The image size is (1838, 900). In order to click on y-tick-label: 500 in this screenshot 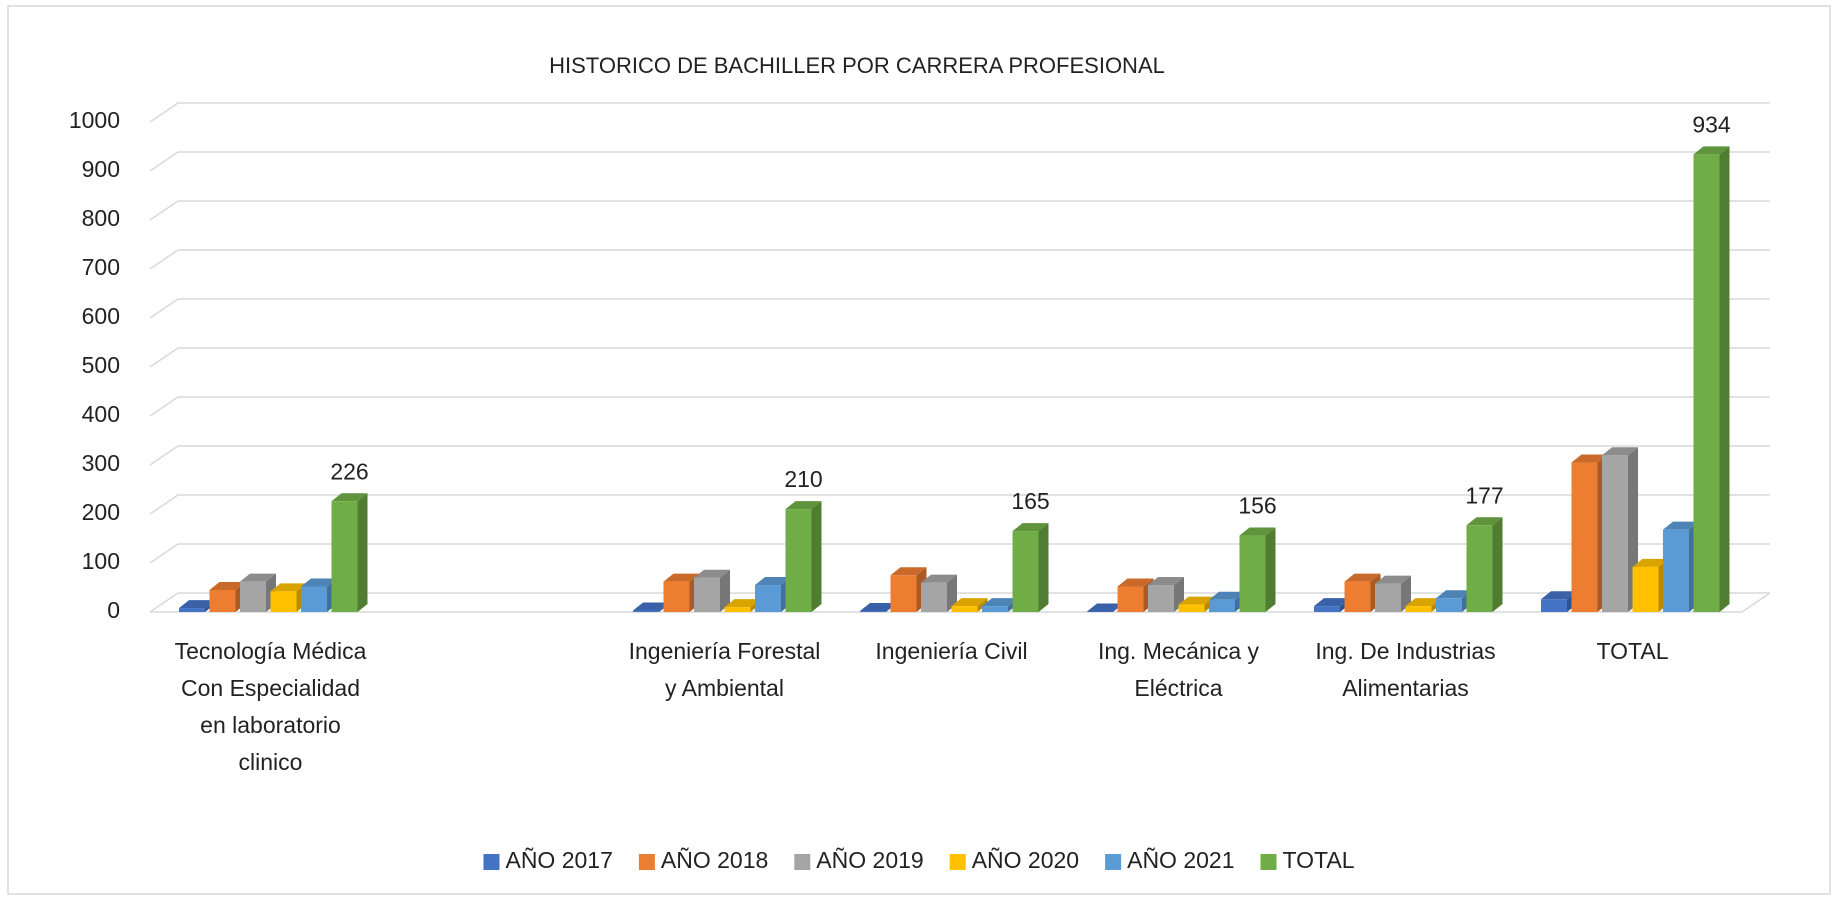, I will do `click(101, 365)`.